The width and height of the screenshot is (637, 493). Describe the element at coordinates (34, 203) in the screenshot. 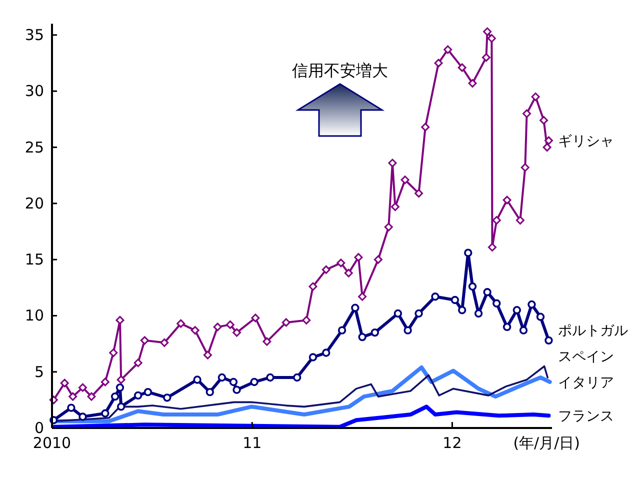

I see `y-tick-label: 20` at that location.